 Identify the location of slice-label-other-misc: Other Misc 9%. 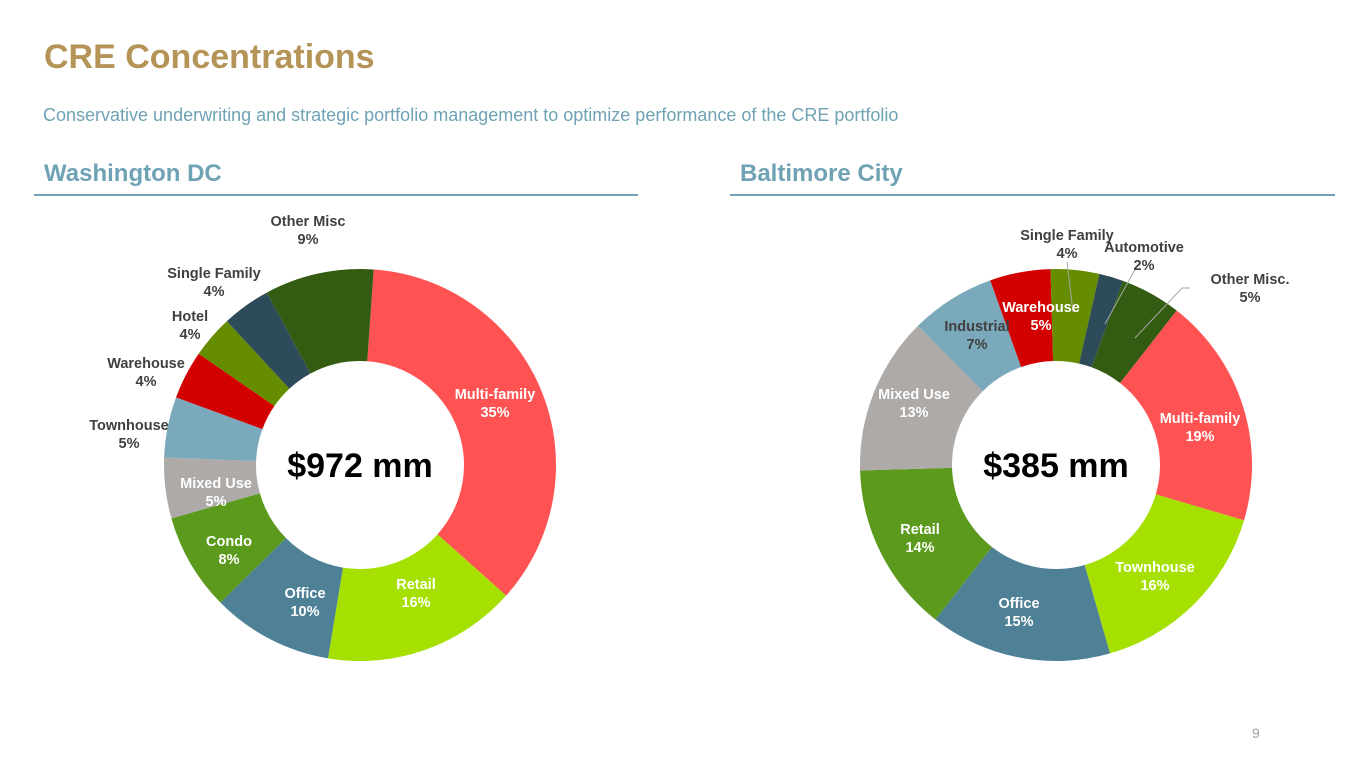
(308, 231).